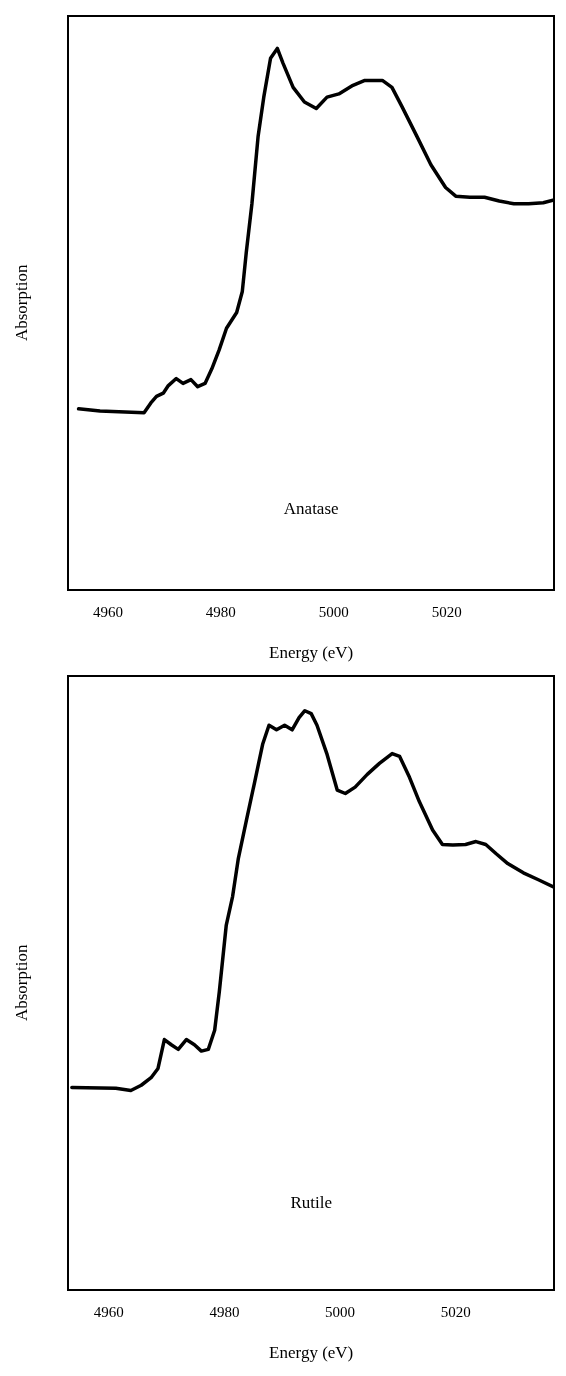 The width and height of the screenshot is (566, 1376). I want to click on annotation: Anatase, so click(311, 508).